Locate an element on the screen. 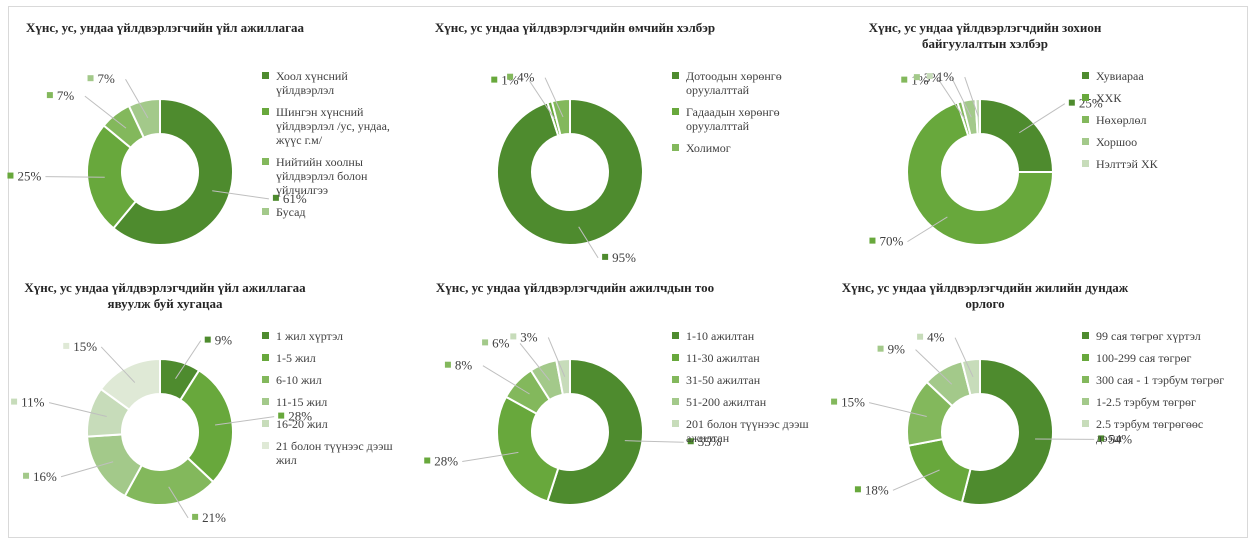  data-label: 70% is located at coordinates (891, 241).